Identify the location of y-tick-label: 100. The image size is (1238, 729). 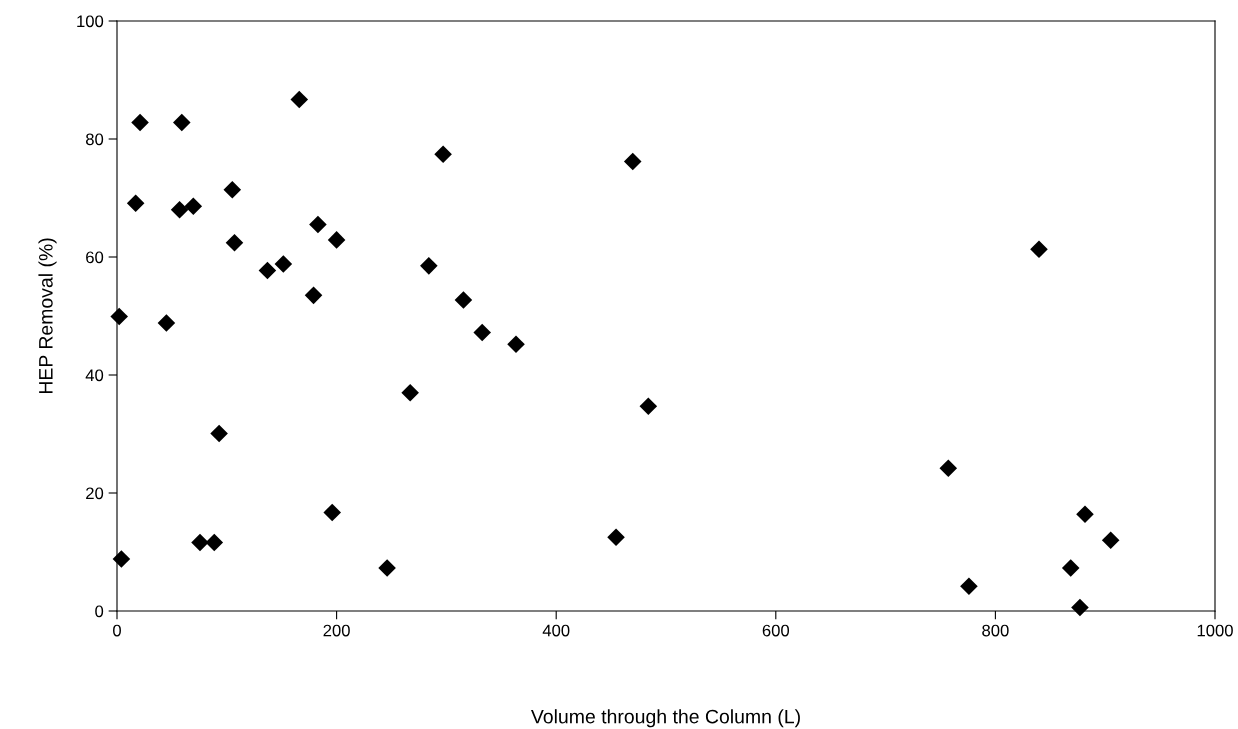
(90, 21).